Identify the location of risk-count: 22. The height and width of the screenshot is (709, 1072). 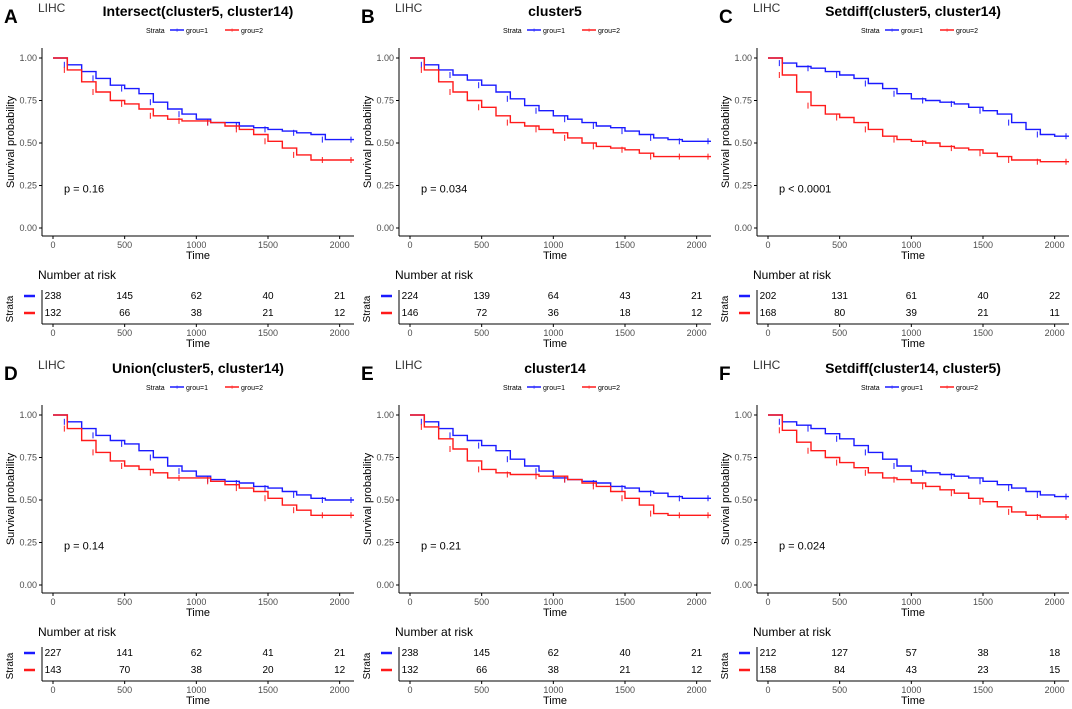
(1055, 296).